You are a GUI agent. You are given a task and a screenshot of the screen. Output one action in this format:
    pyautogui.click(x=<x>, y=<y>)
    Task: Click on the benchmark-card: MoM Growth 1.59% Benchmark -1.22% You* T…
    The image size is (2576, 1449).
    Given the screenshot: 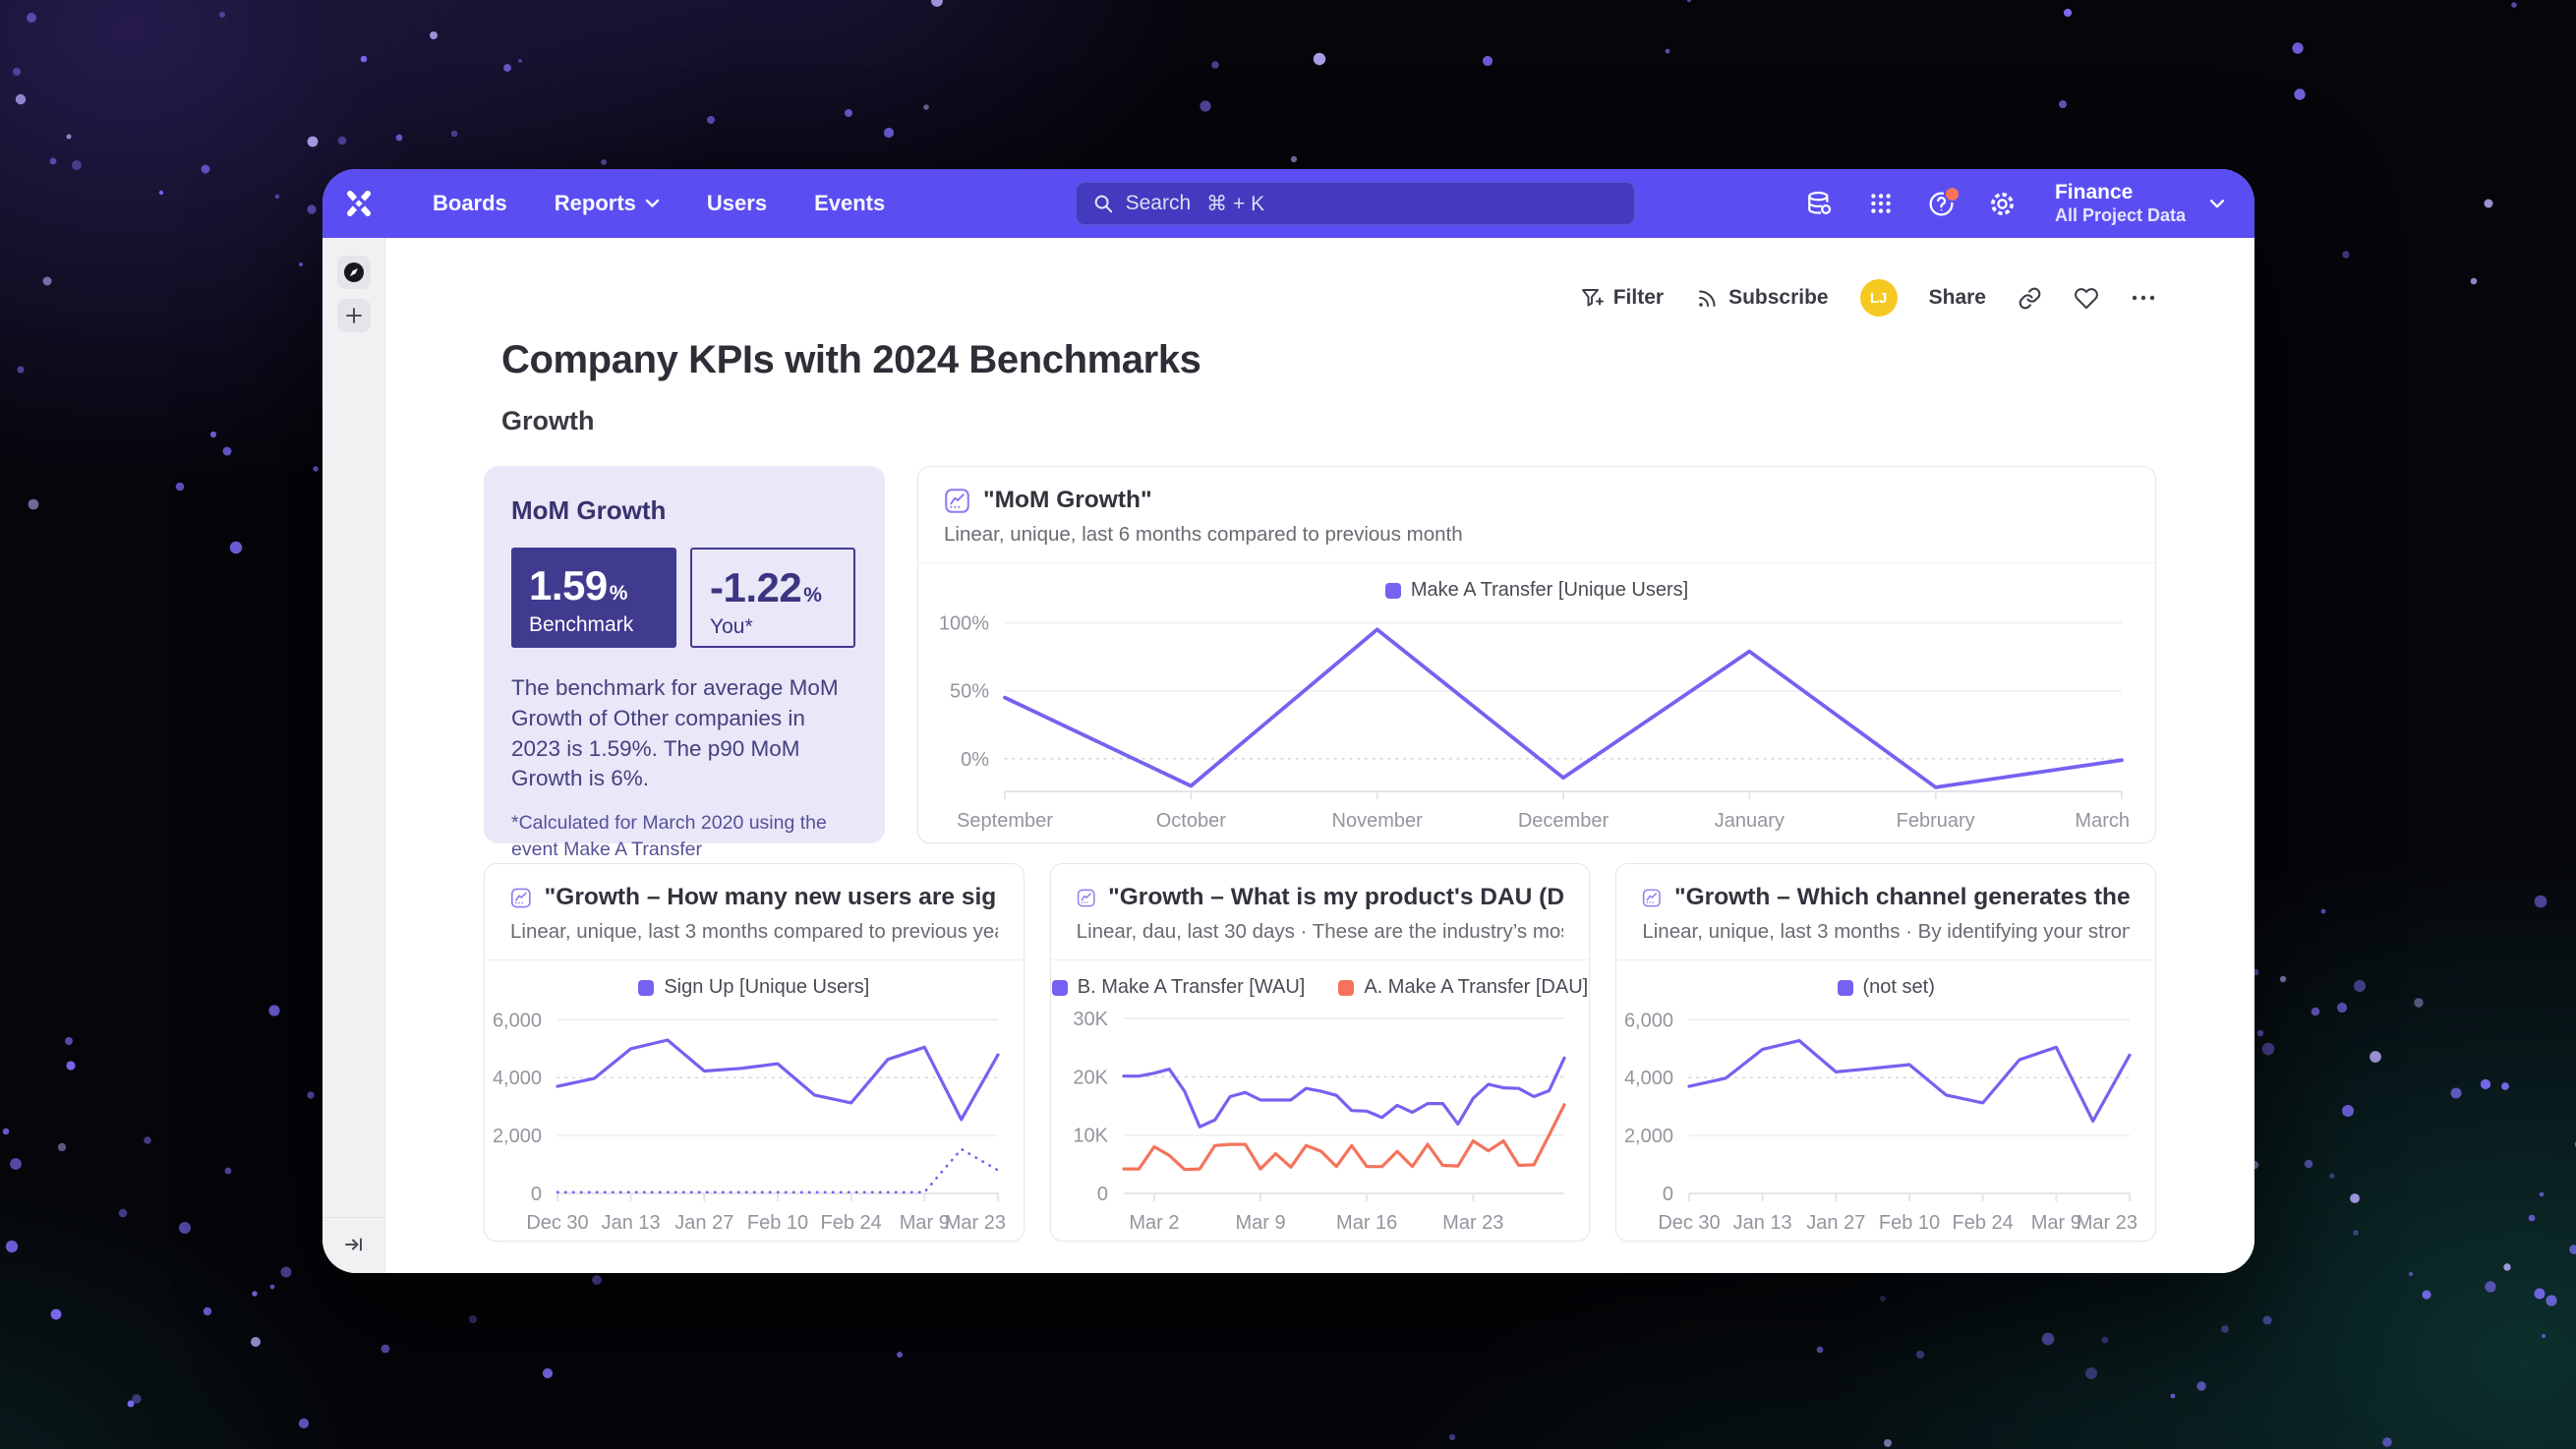 What is the action you would take?
    pyautogui.click(x=684, y=663)
    